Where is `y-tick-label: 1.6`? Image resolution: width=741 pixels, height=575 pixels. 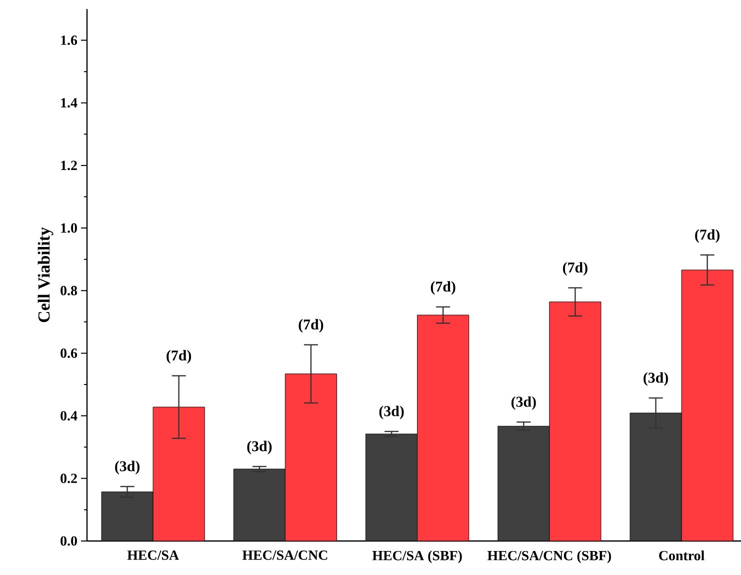 y-tick-label: 1.6 is located at coordinates (69, 40).